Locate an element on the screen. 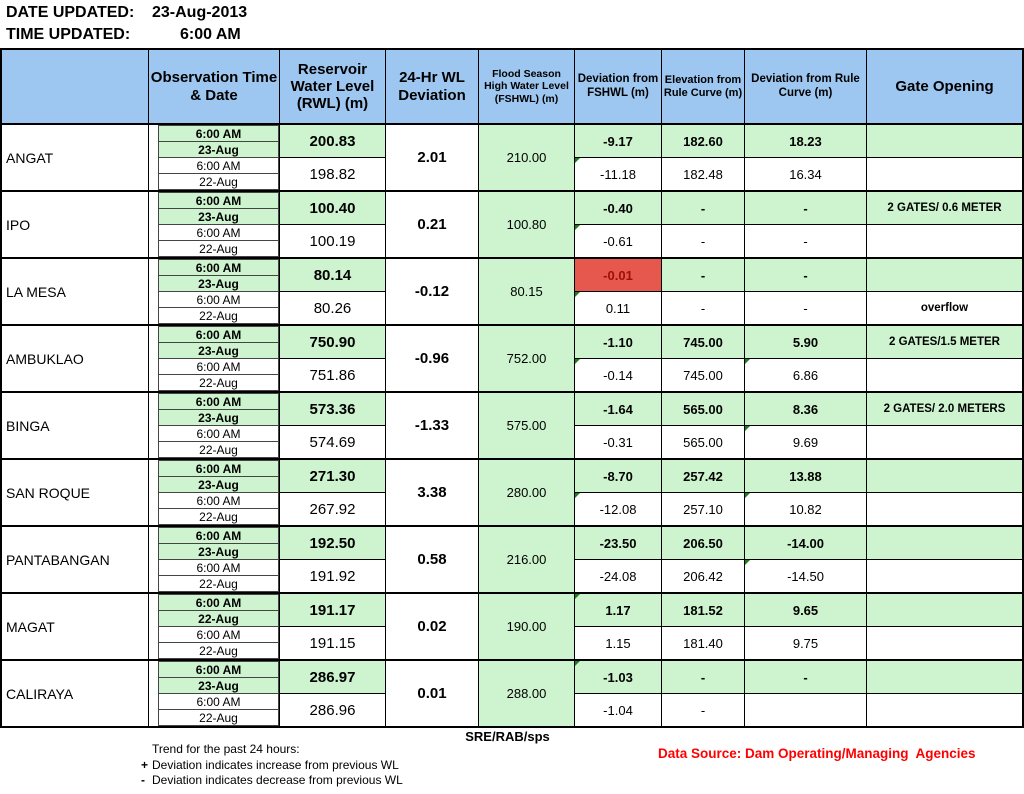  gate-opening-cells: 2 GATES/ 2.0 METERS is located at coordinates (944, 425).